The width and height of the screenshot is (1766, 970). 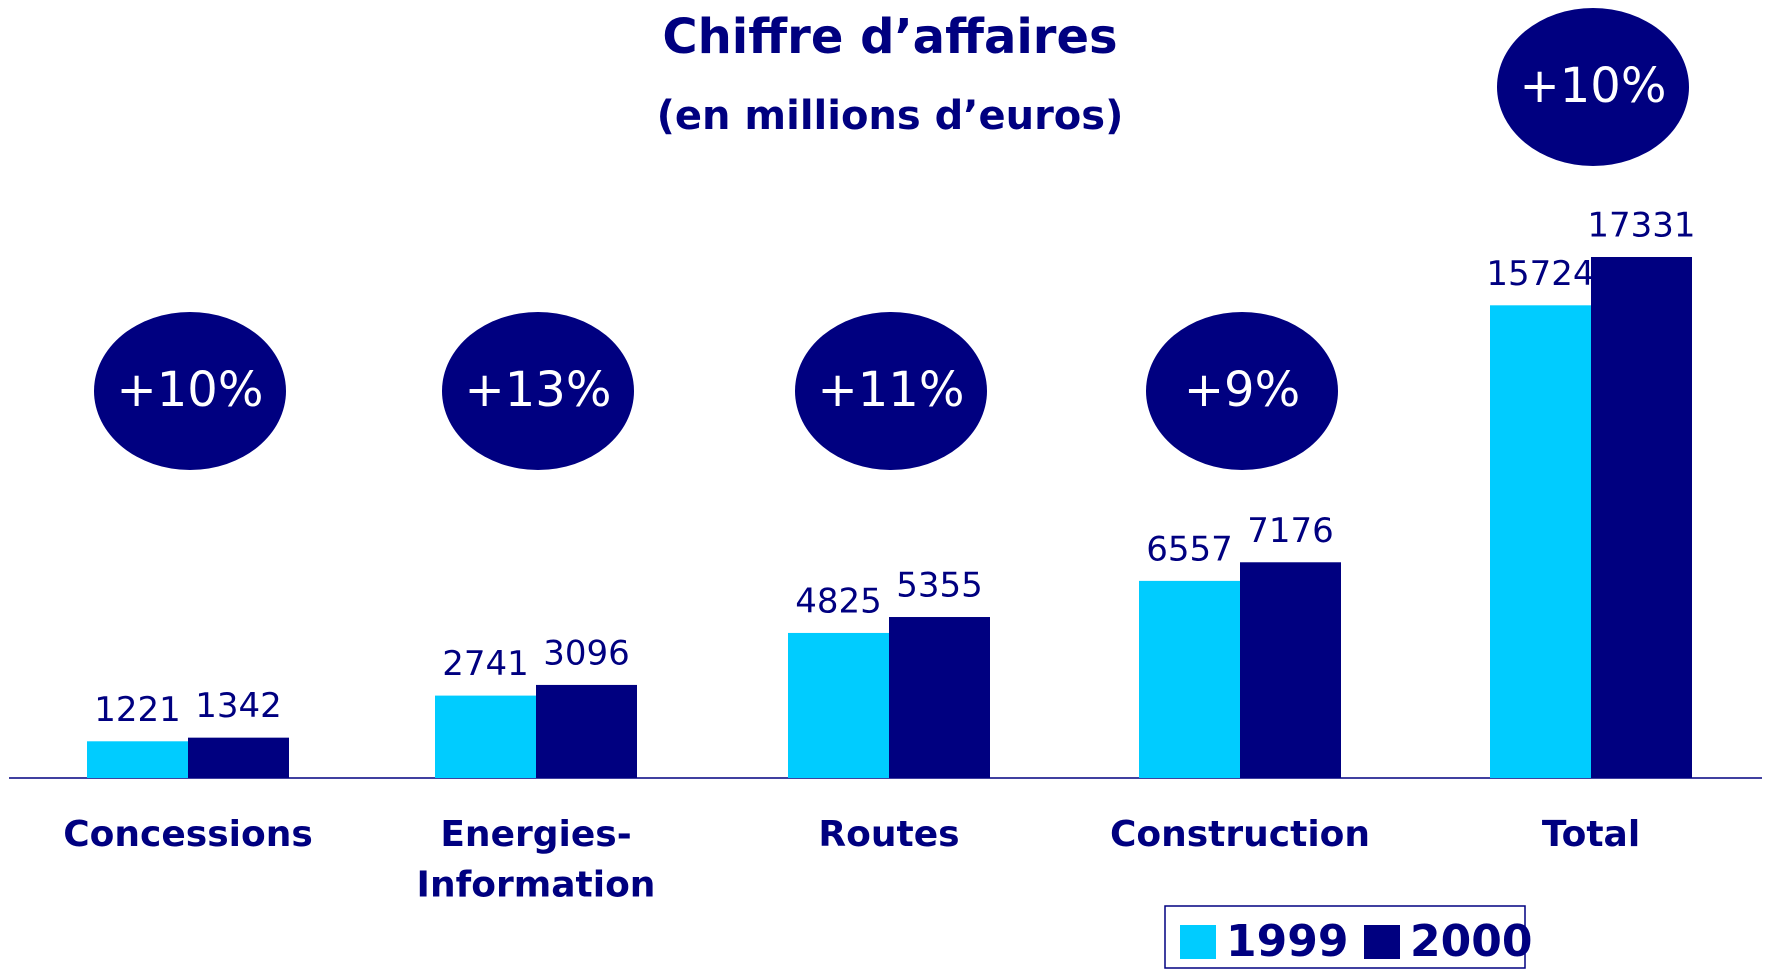 What do you see at coordinates (536, 859) in the screenshot?
I see `x-tick-label: Energies-Information` at bounding box center [536, 859].